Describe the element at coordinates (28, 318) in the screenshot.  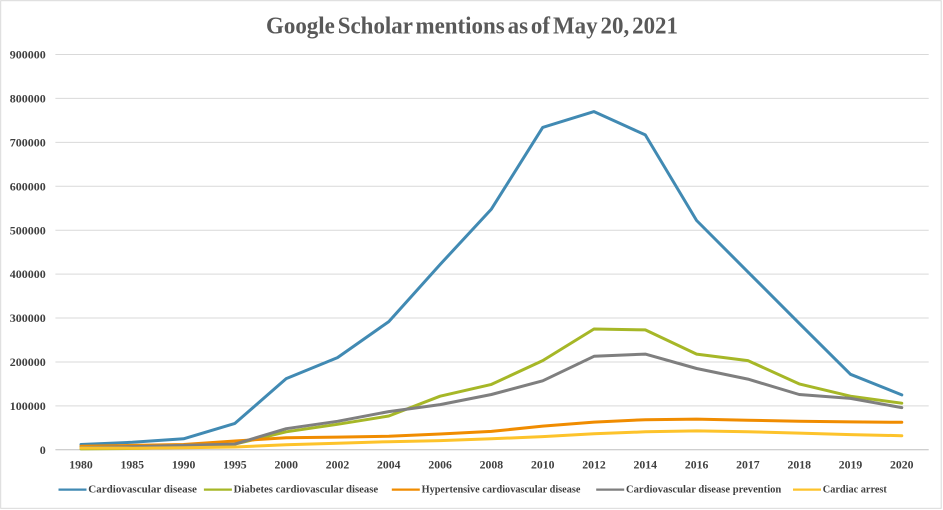
I see `svg-text: 300000` at that location.